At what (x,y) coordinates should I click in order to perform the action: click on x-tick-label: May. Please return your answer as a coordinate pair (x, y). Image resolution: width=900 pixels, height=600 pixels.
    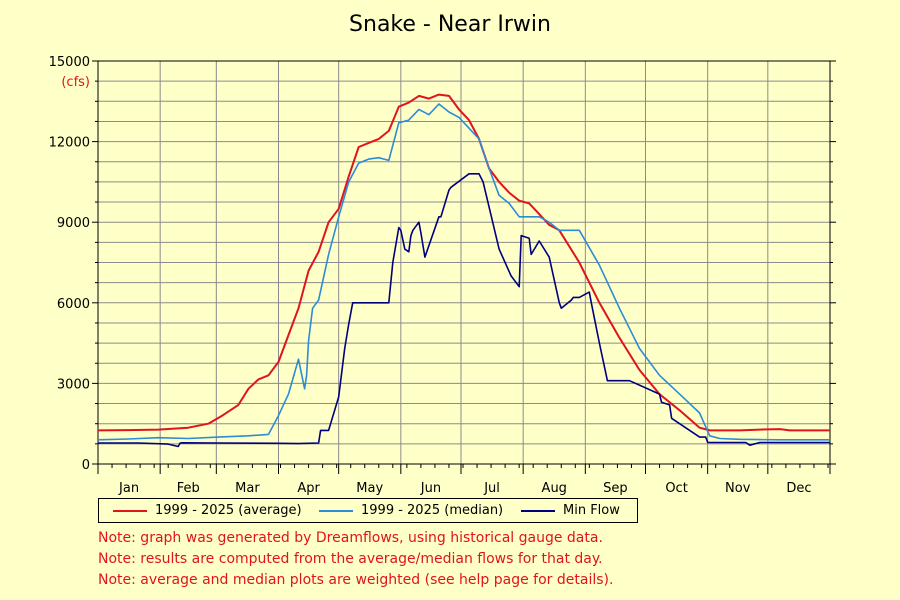
    Looking at the image, I should click on (369, 488).